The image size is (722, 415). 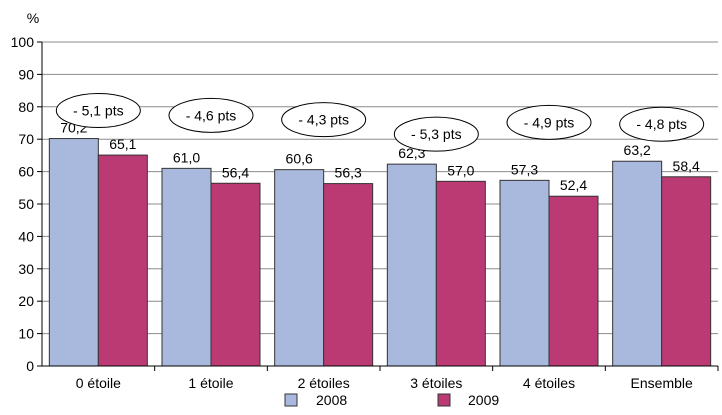 What do you see at coordinates (26, 236) in the screenshot?
I see `y-tick-label: 40` at bounding box center [26, 236].